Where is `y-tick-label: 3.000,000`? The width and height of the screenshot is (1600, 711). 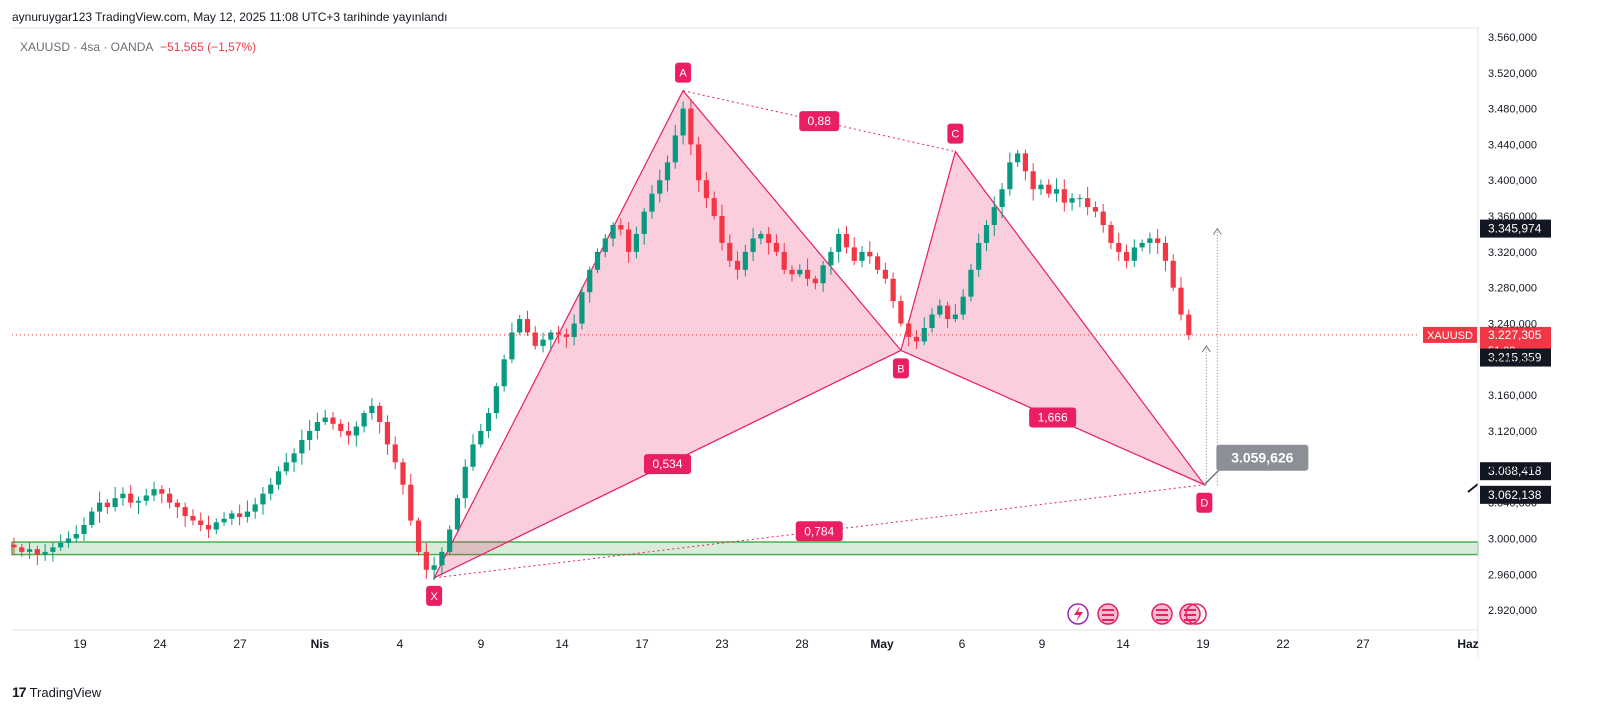
y-tick-label: 3.000,000 is located at coordinates (1512, 539).